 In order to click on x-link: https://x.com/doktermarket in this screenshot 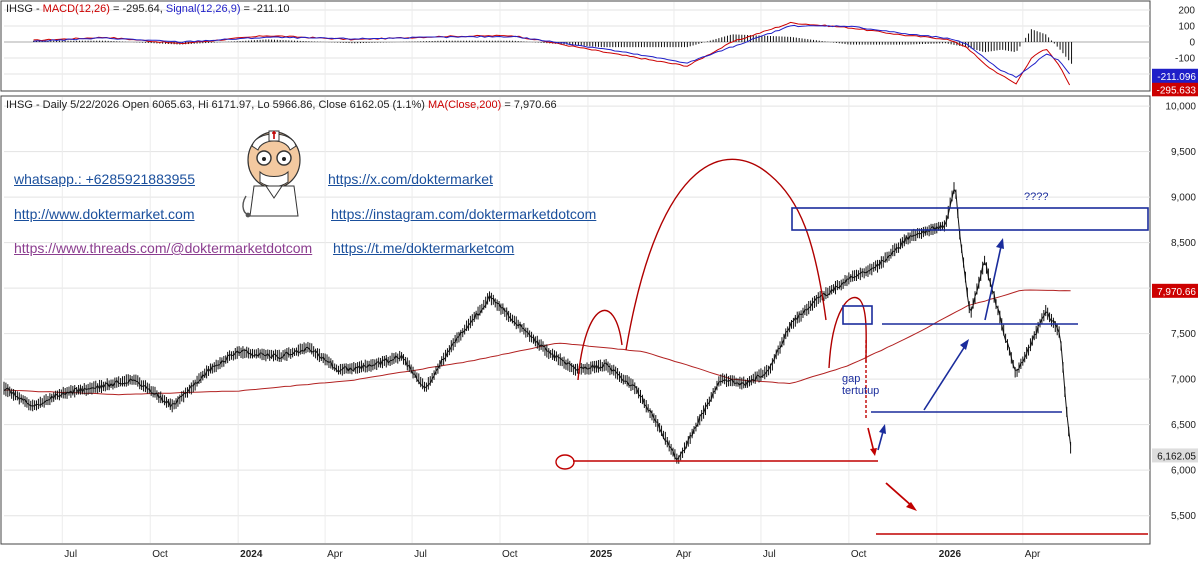, I will do `click(410, 179)`.